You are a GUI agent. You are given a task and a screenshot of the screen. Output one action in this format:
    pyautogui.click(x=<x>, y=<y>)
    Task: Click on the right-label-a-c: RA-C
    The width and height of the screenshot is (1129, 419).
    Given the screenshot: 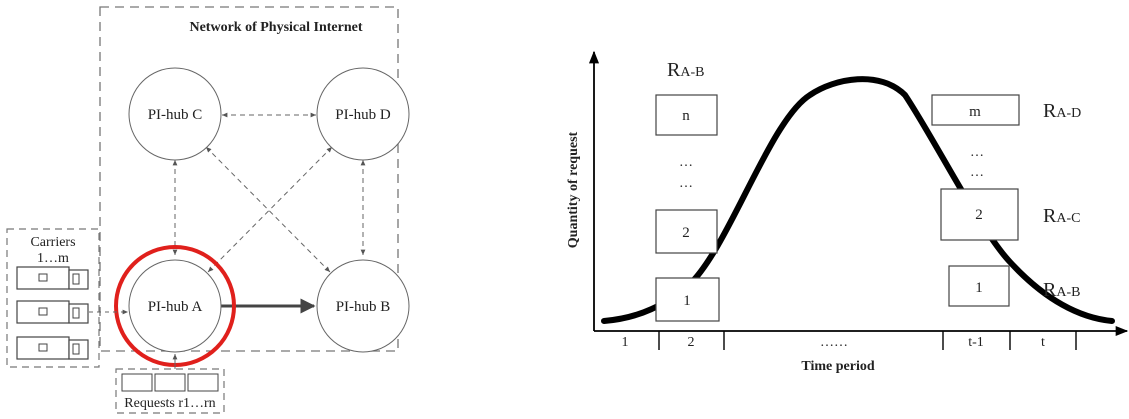 What is the action you would take?
    pyautogui.click(x=1061, y=216)
    